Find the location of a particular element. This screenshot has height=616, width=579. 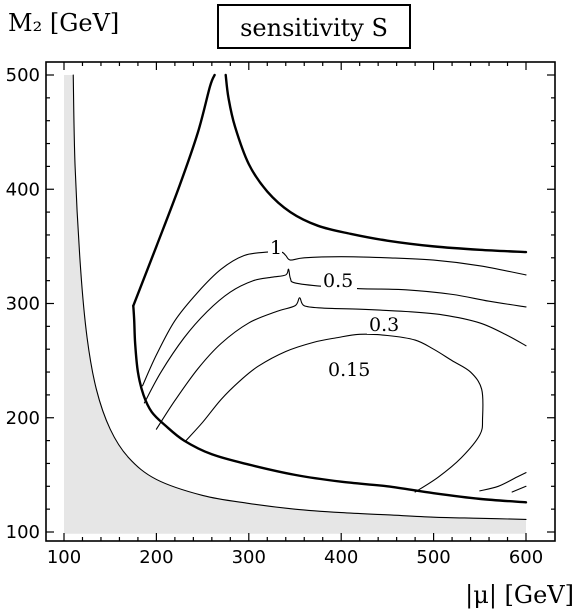

y-tick-label: 500 is located at coordinates (23, 75).